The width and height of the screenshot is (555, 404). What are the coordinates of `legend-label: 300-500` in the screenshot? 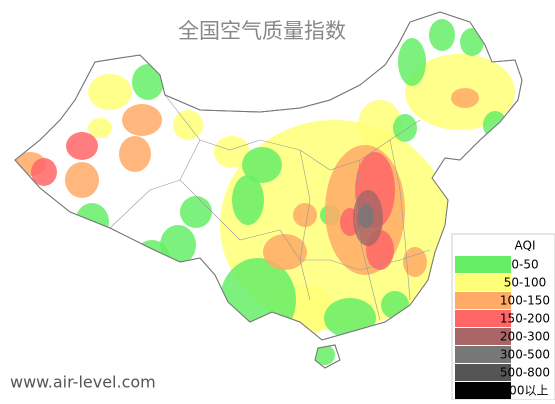 It's located at (525, 355).